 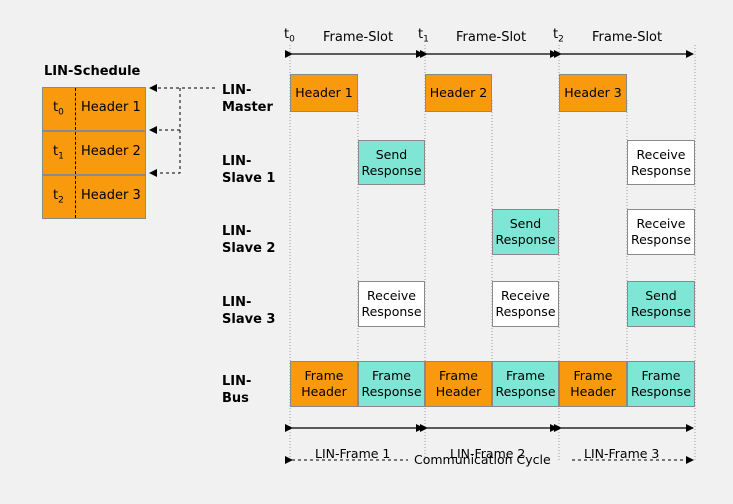 What do you see at coordinates (488, 453) in the screenshot?
I see `lin-frame-label-2: LIN-Frame 2` at bounding box center [488, 453].